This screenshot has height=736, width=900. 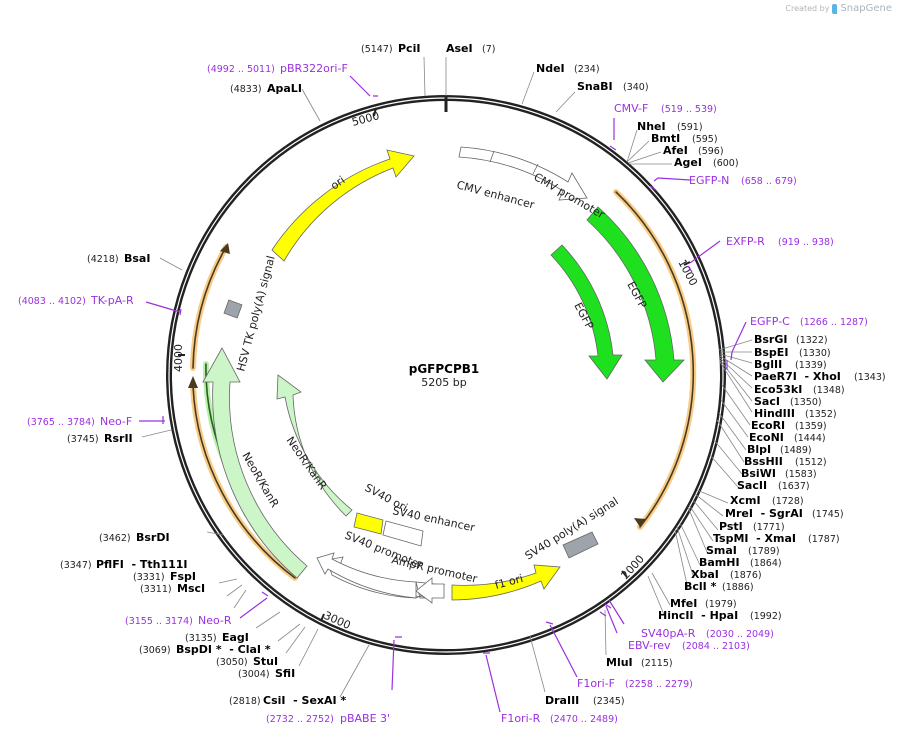 I want to click on enzyme-agei: AgeI, so click(x=688, y=162).